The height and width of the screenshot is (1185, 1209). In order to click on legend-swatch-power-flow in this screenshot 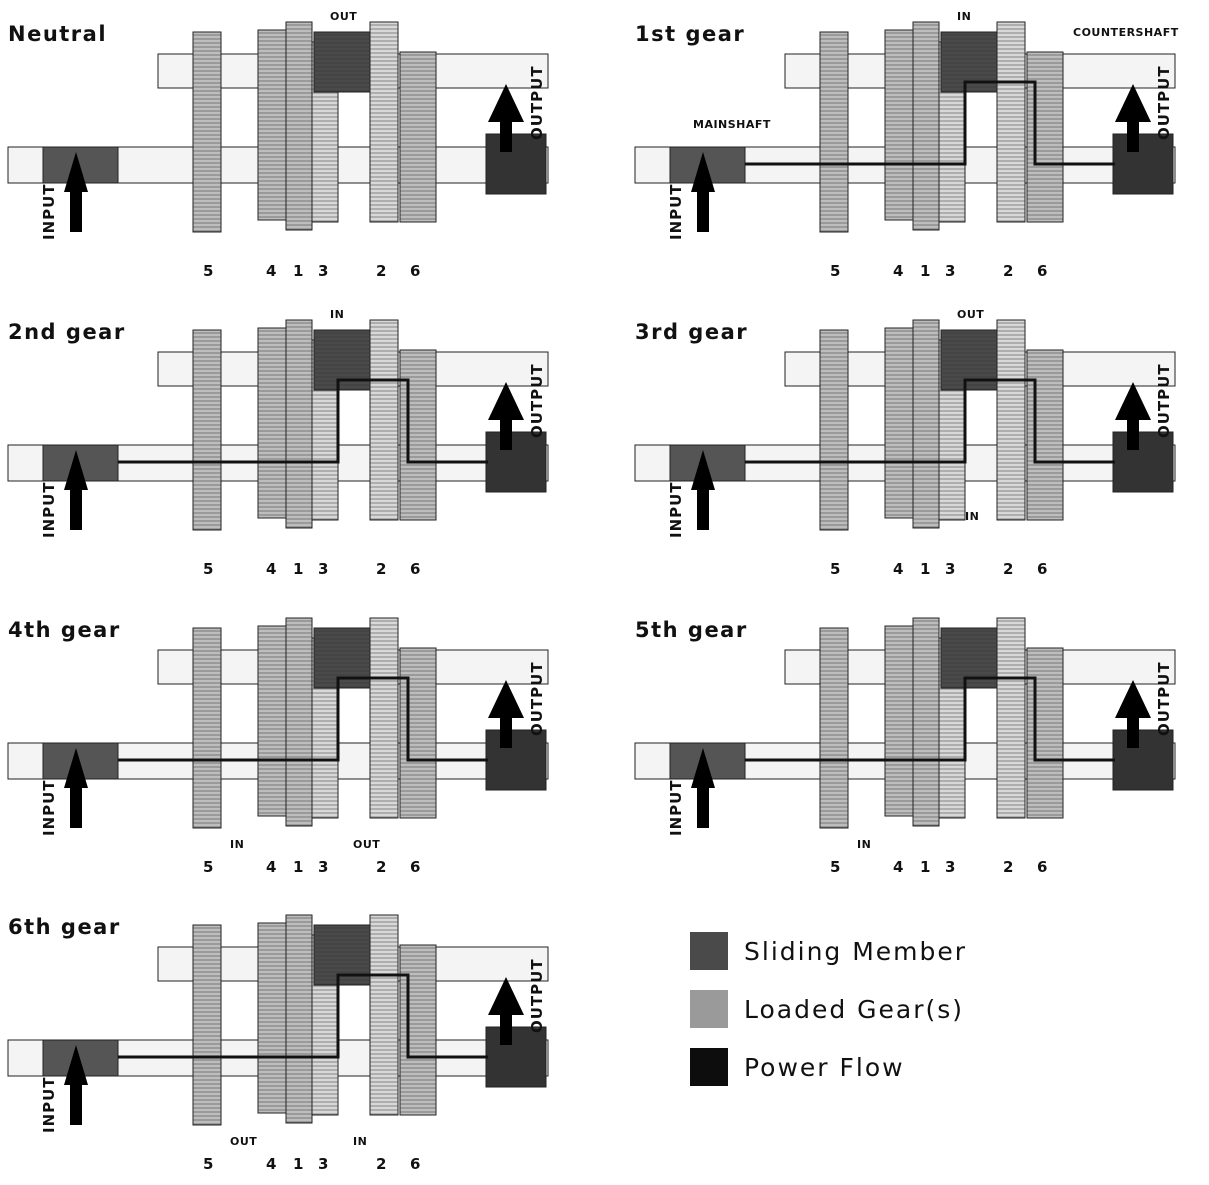, I will do `click(709, 1067)`.